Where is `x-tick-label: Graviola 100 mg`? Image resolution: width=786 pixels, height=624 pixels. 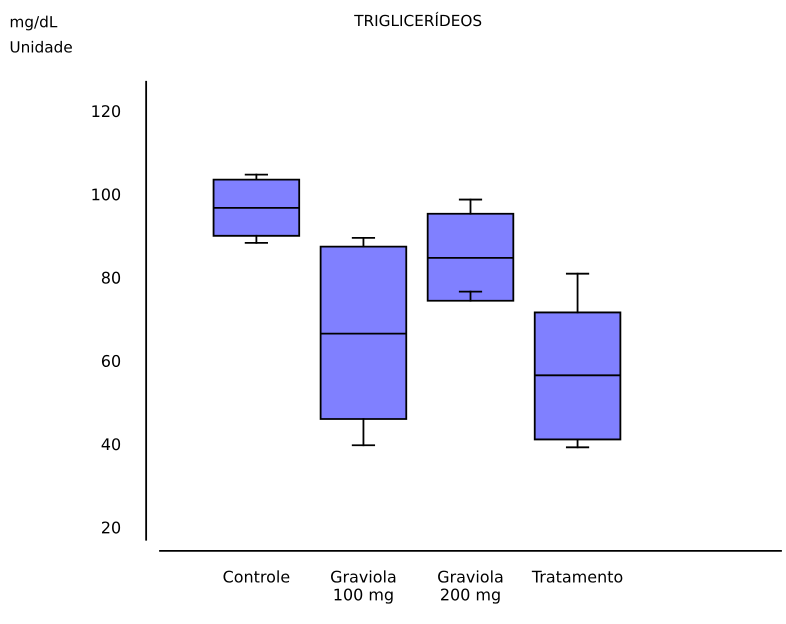 x-tick-label: Graviola 100 mg is located at coordinates (363, 587).